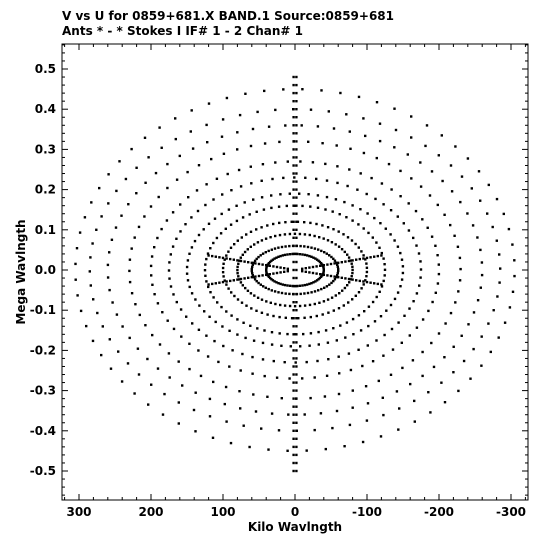 Image resolution: width=540 pixels, height=546 pixels. What do you see at coordinates (43, 391) in the screenshot?
I see `y-tick-label: -0.3` at bounding box center [43, 391].